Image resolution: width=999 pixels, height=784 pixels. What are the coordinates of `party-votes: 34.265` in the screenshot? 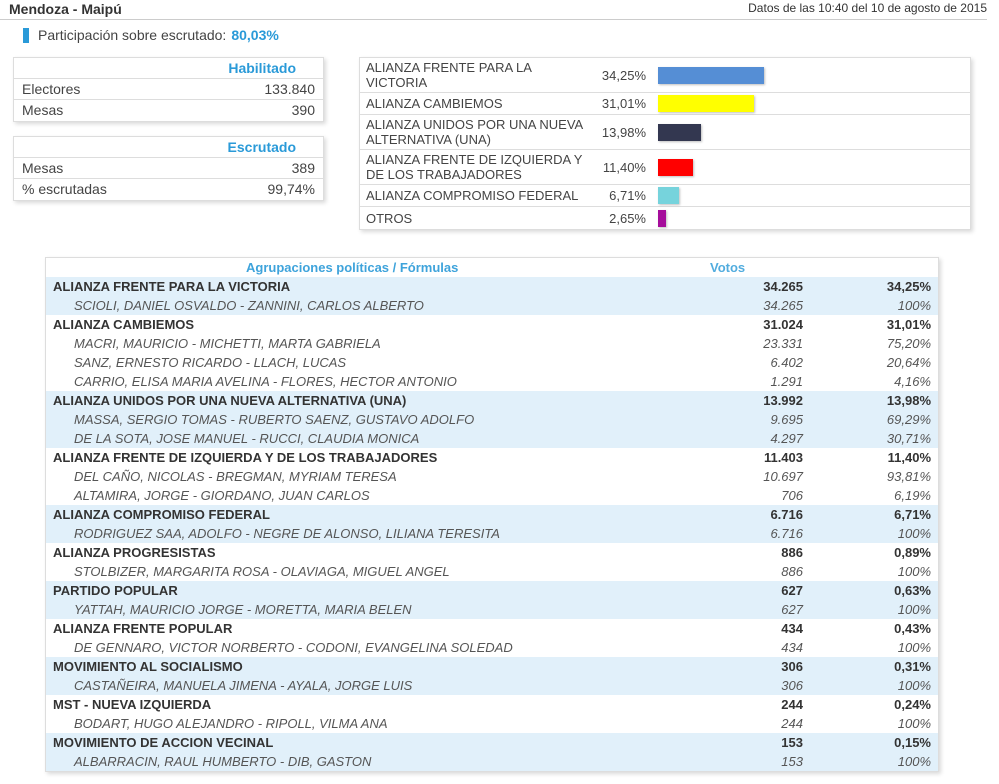 It's located at (783, 286).